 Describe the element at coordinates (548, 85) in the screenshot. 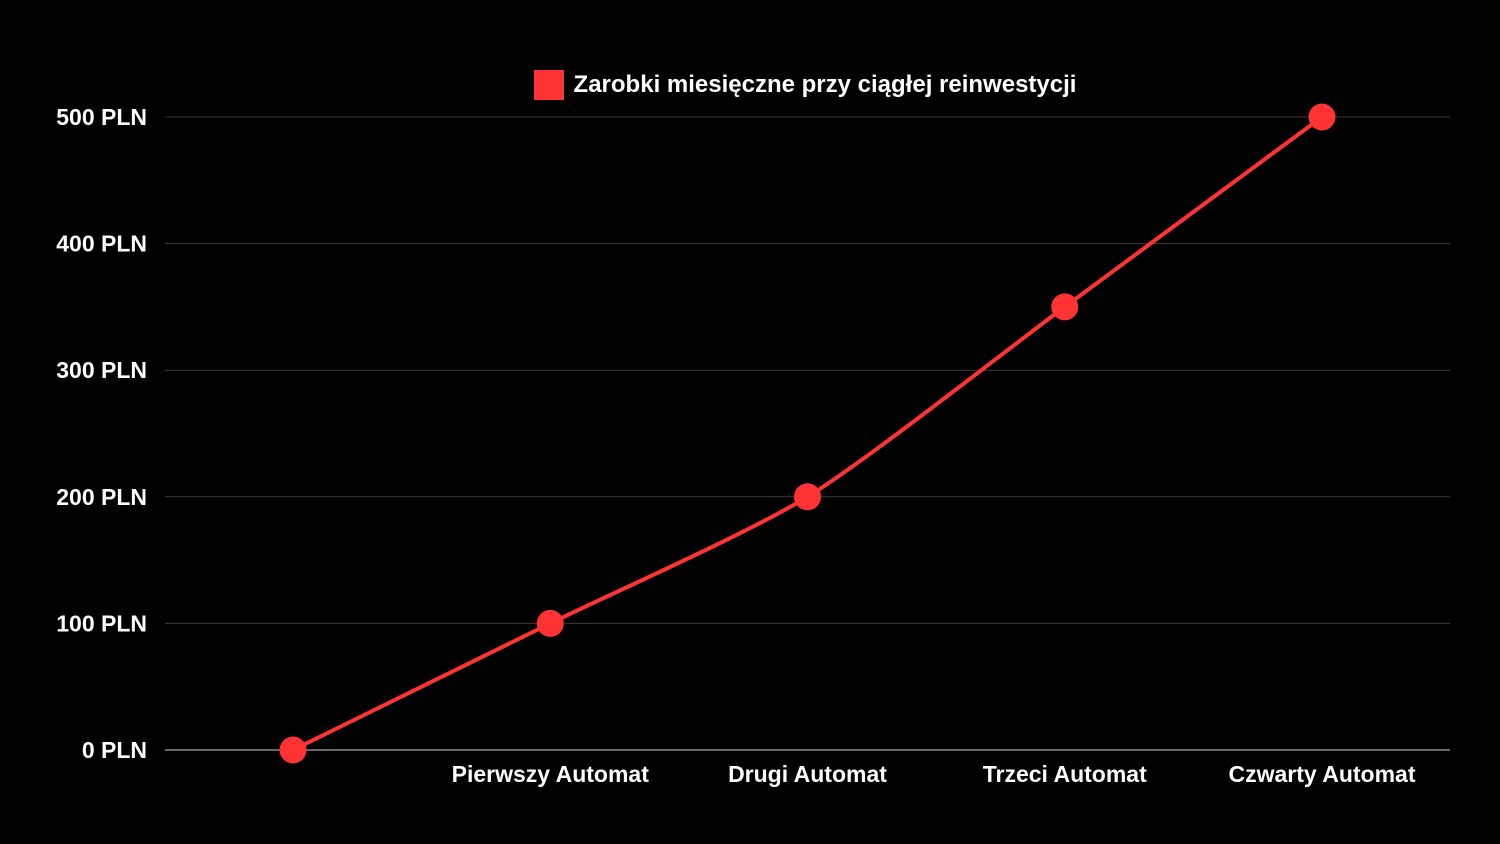

I see `legend-swatch` at that location.